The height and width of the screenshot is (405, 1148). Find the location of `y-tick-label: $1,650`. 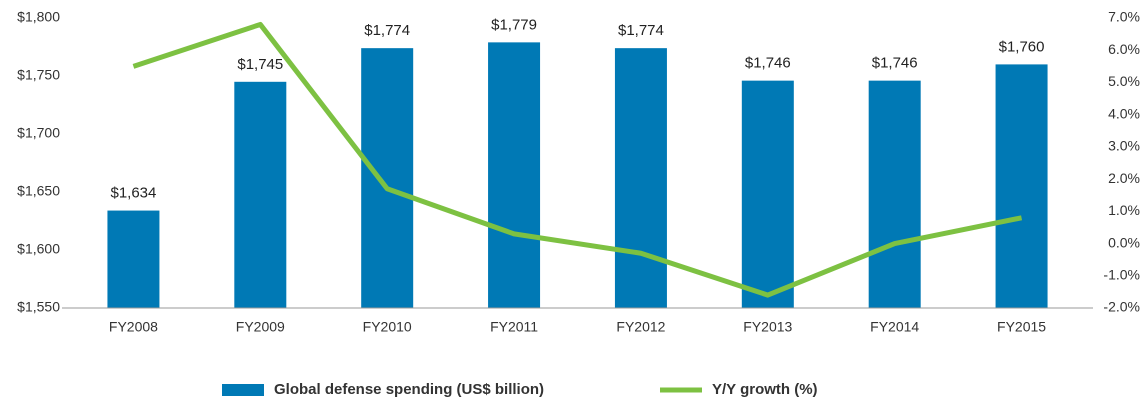

y-tick-label: $1,650 is located at coordinates (38, 191).